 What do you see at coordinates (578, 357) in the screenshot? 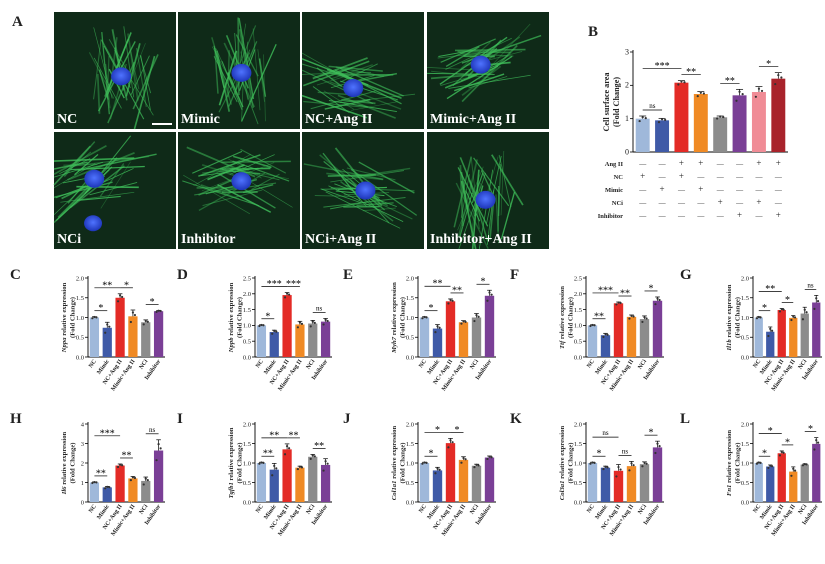
I see `y-tick-label: 0.0` at bounding box center [578, 357].